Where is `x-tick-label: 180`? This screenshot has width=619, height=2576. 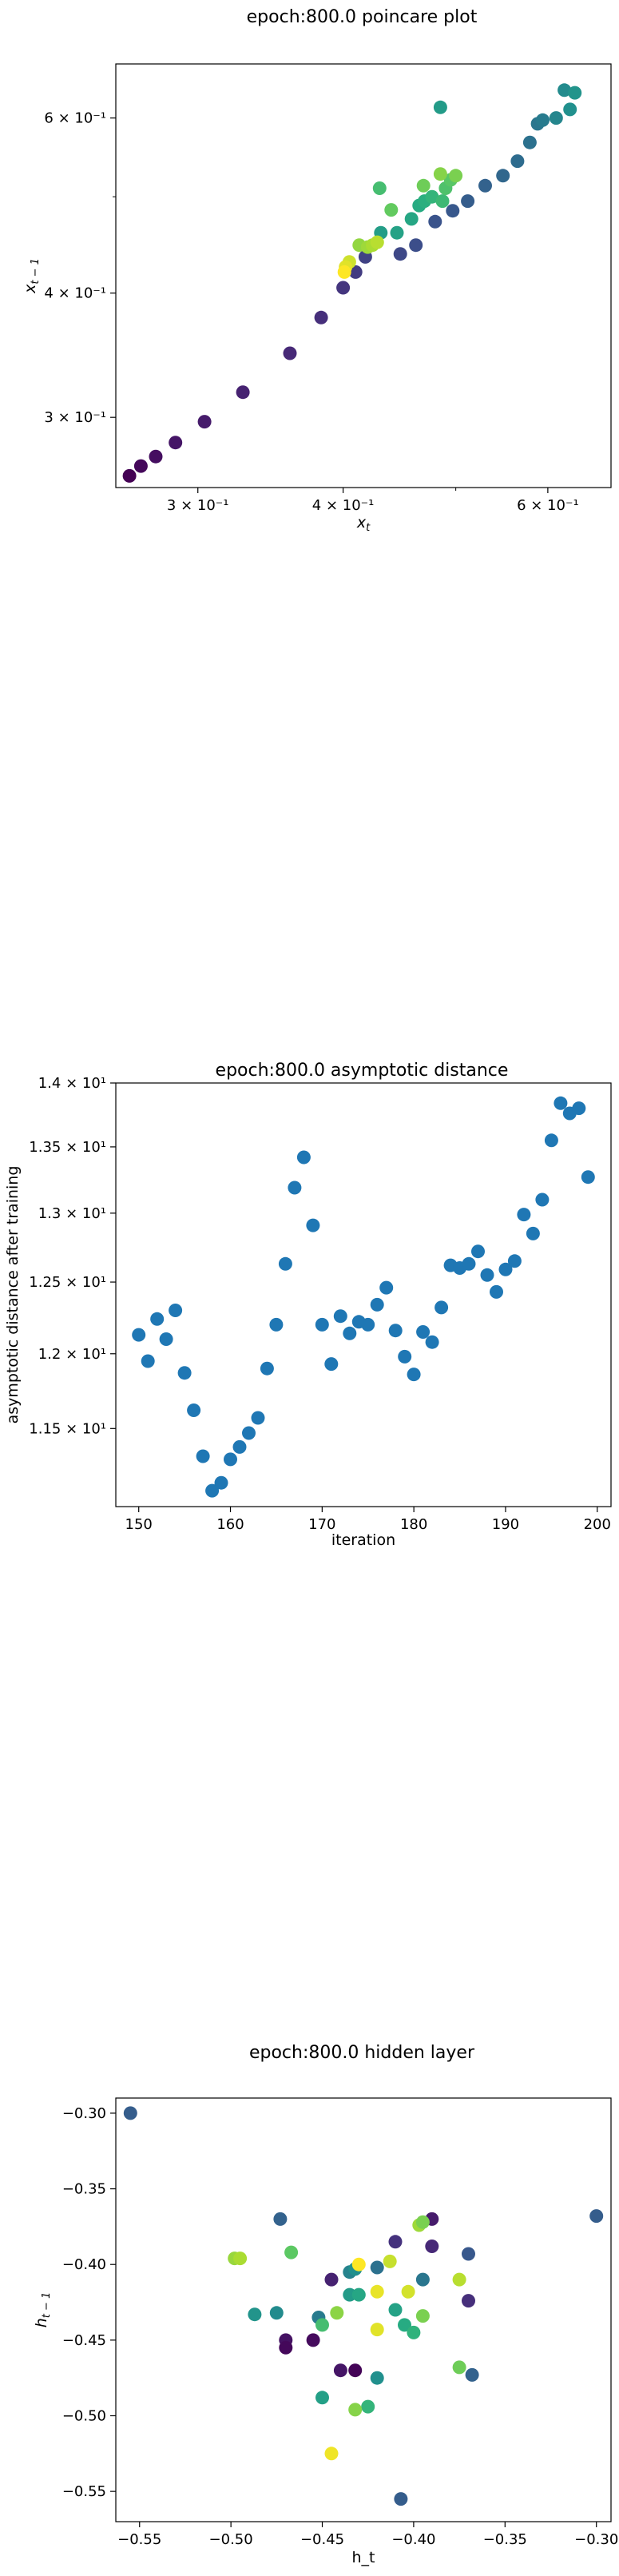
x-tick-label: 180 is located at coordinates (413, 1524).